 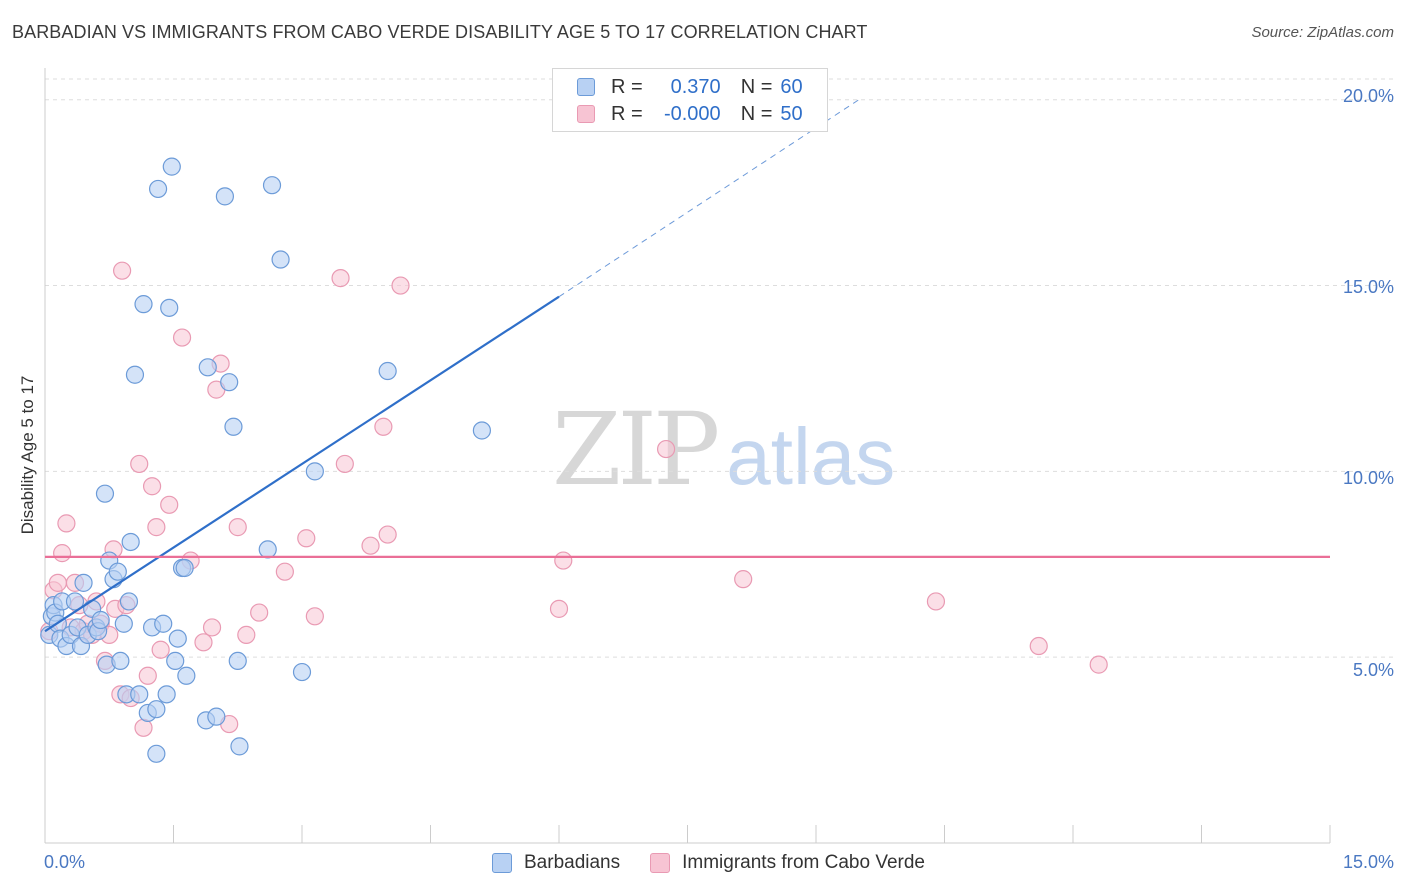 I want to click on trend-line-barbadians, so click(x=302, y=464).